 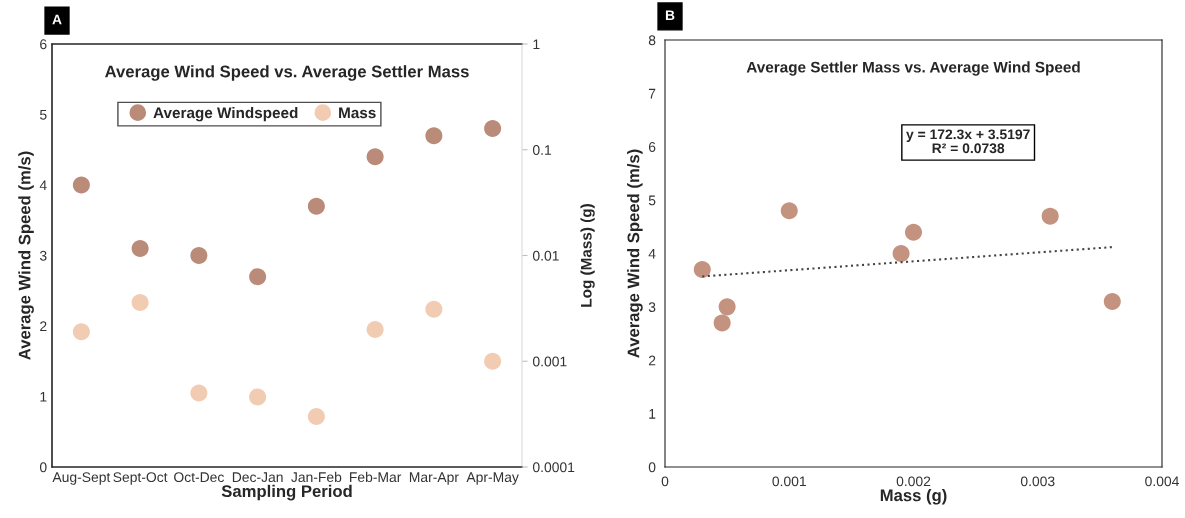 What do you see at coordinates (287, 73) in the screenshot?
I see `text: Average Wind Speed vs. Average Settler Mass` at bounding box center [287, 73].